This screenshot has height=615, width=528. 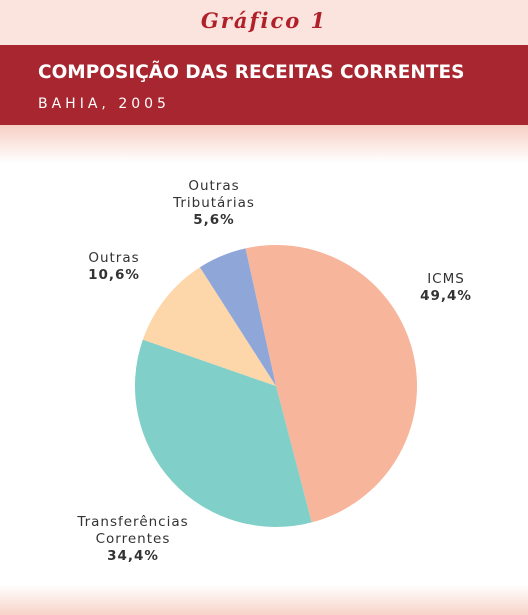 I want to click on slice-label: Outras 10,6%, so click(x=114, y=267).